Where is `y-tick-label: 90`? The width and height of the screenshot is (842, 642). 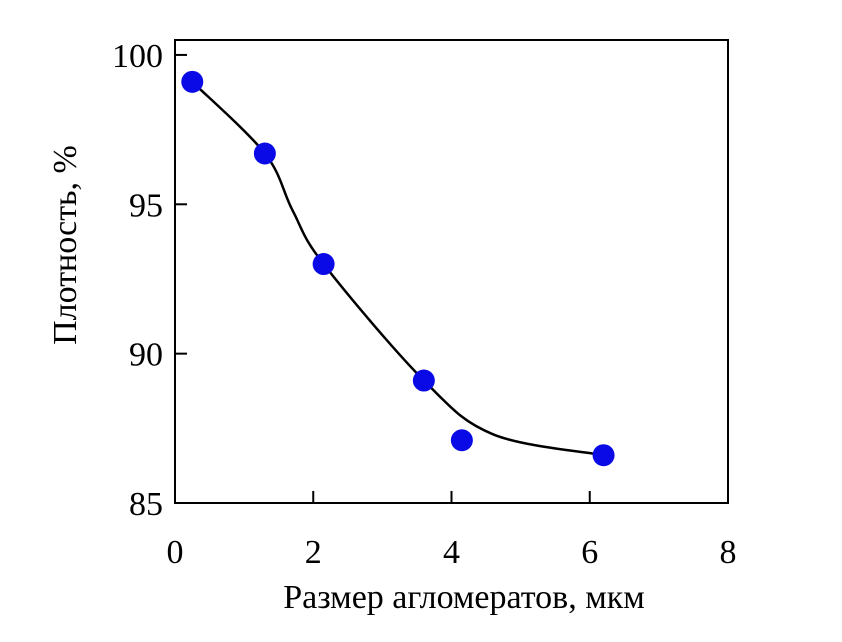
y-tick-label: 90 is located at coordinates (146, 355).